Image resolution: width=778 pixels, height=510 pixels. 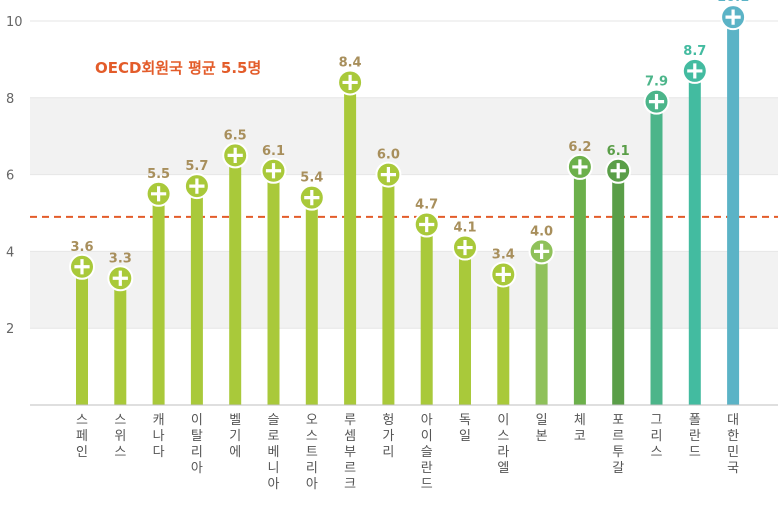 I want to click on bar-group: 4.7, so click(x=426, y=301).